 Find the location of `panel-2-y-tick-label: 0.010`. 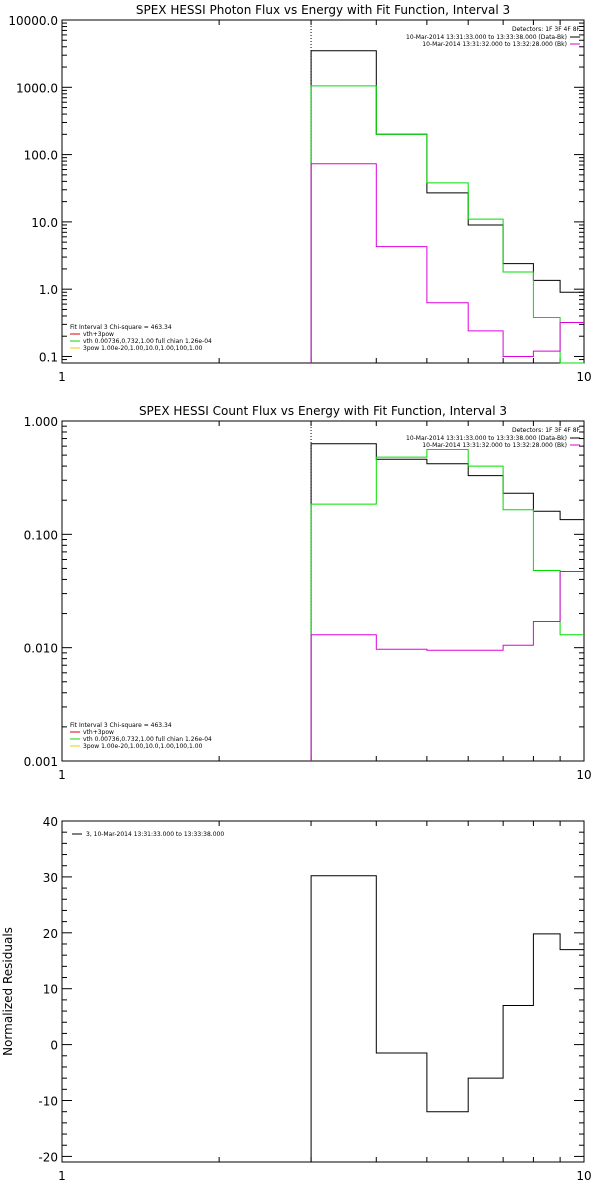

panel-2-y-tick-label: 0.010 is located at coordinates (41, 649).